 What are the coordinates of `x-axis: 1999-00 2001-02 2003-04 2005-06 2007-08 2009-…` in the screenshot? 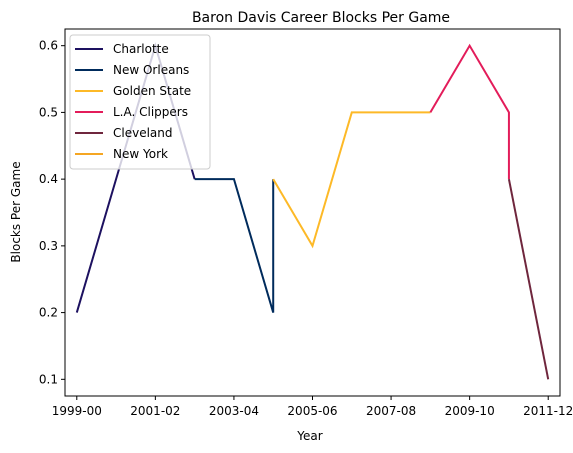 It's located at (312, 407).